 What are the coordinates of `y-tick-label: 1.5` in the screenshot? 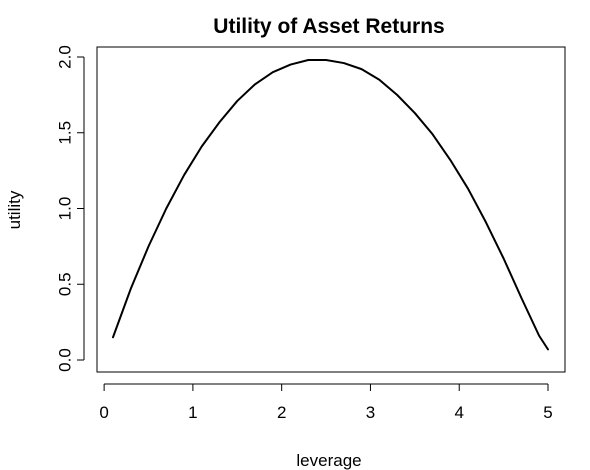 It's located at (64, 133).